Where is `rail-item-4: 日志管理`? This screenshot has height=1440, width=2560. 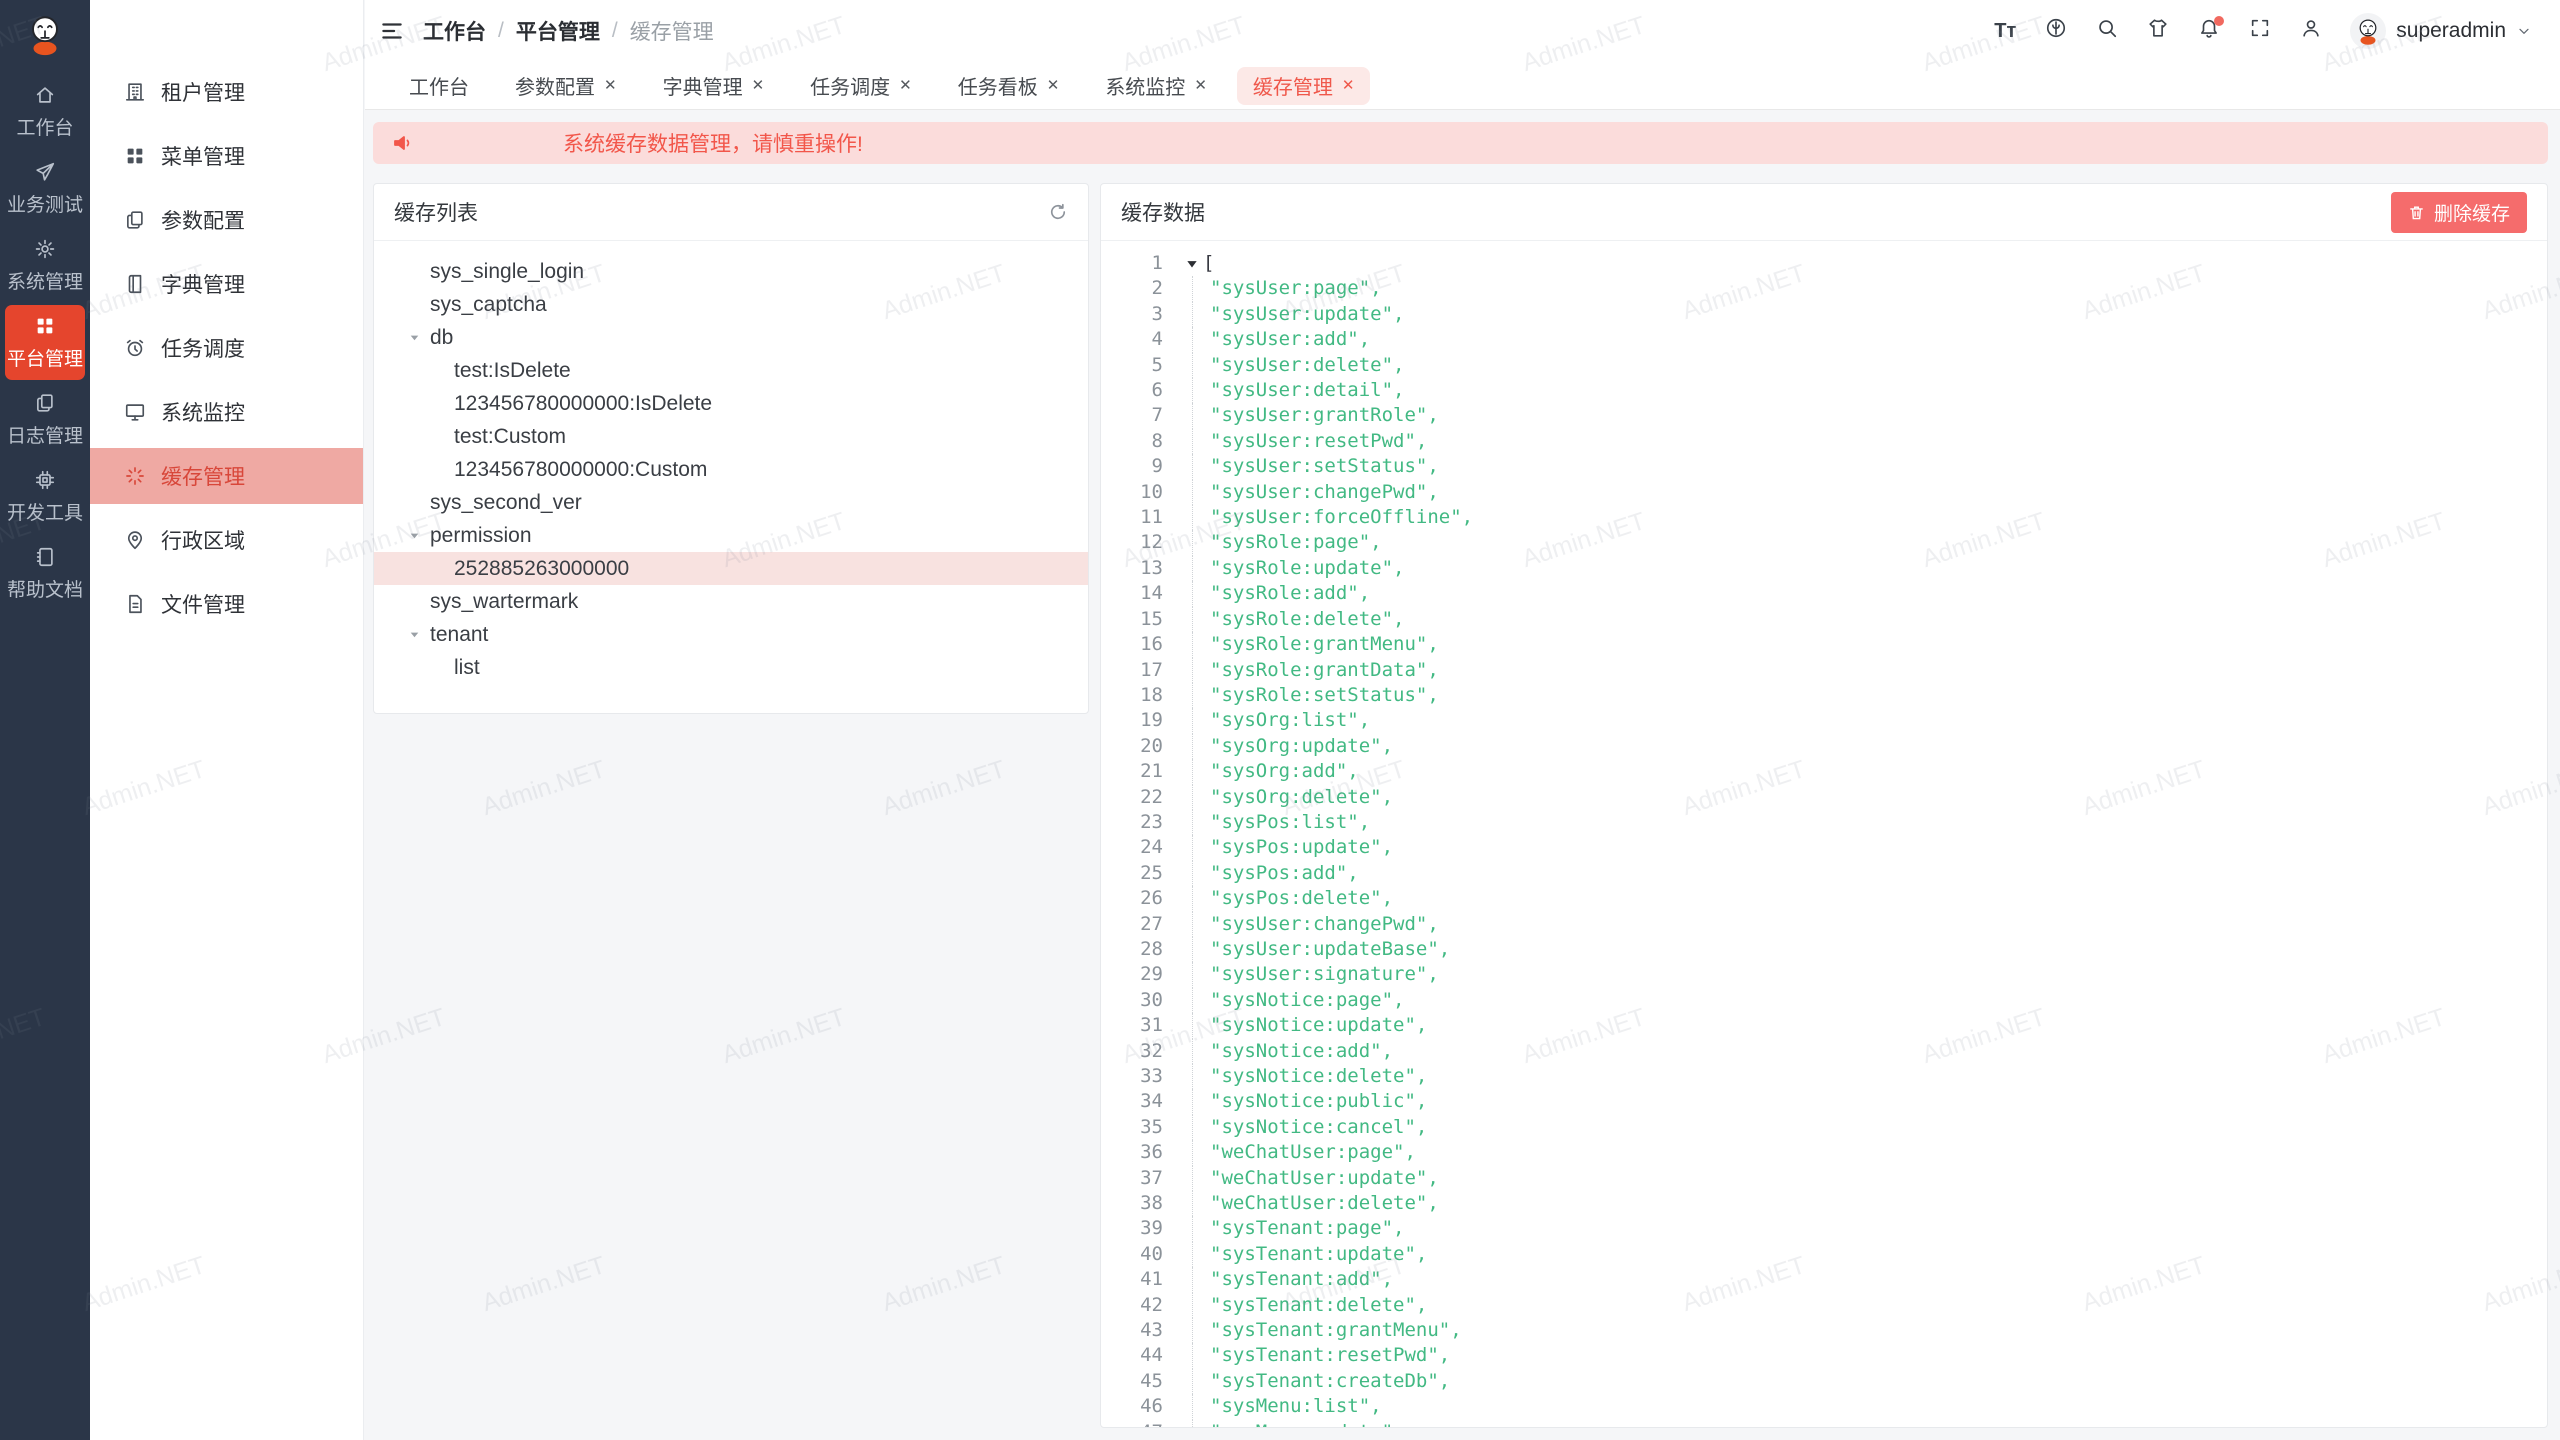 rail-item-4: 日志管理 is located at coordinates (45, 419).